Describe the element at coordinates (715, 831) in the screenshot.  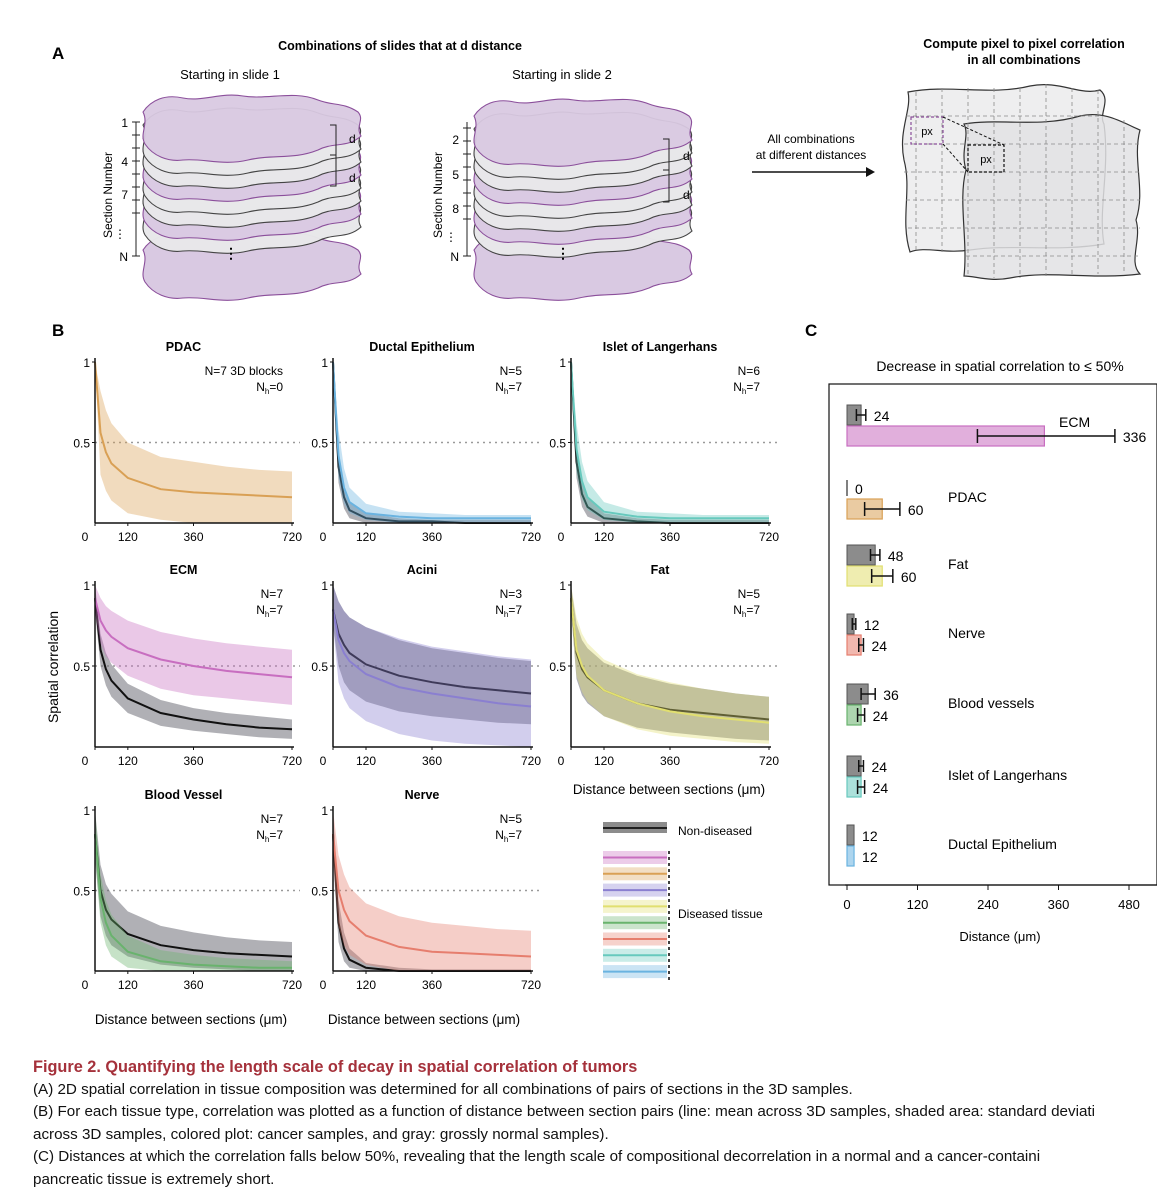
I see `legend-non-diseased-label: Non-diseased` at that location.